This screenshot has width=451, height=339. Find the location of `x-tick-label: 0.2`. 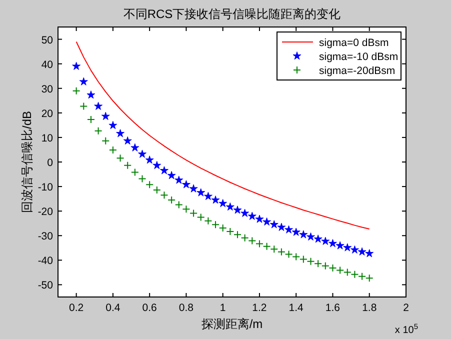

x-tick-label: 0.2 is located at coordinates (76, 308).